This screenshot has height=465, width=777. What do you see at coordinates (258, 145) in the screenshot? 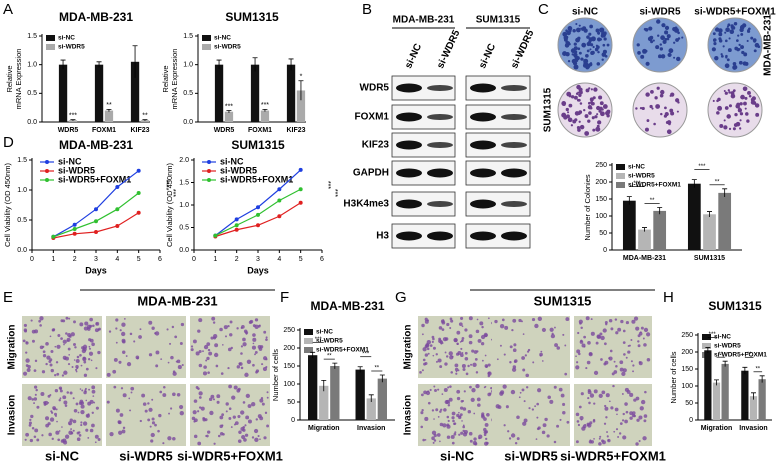
I see `chart-title: SUM1315` at bounding box center [258, 145].